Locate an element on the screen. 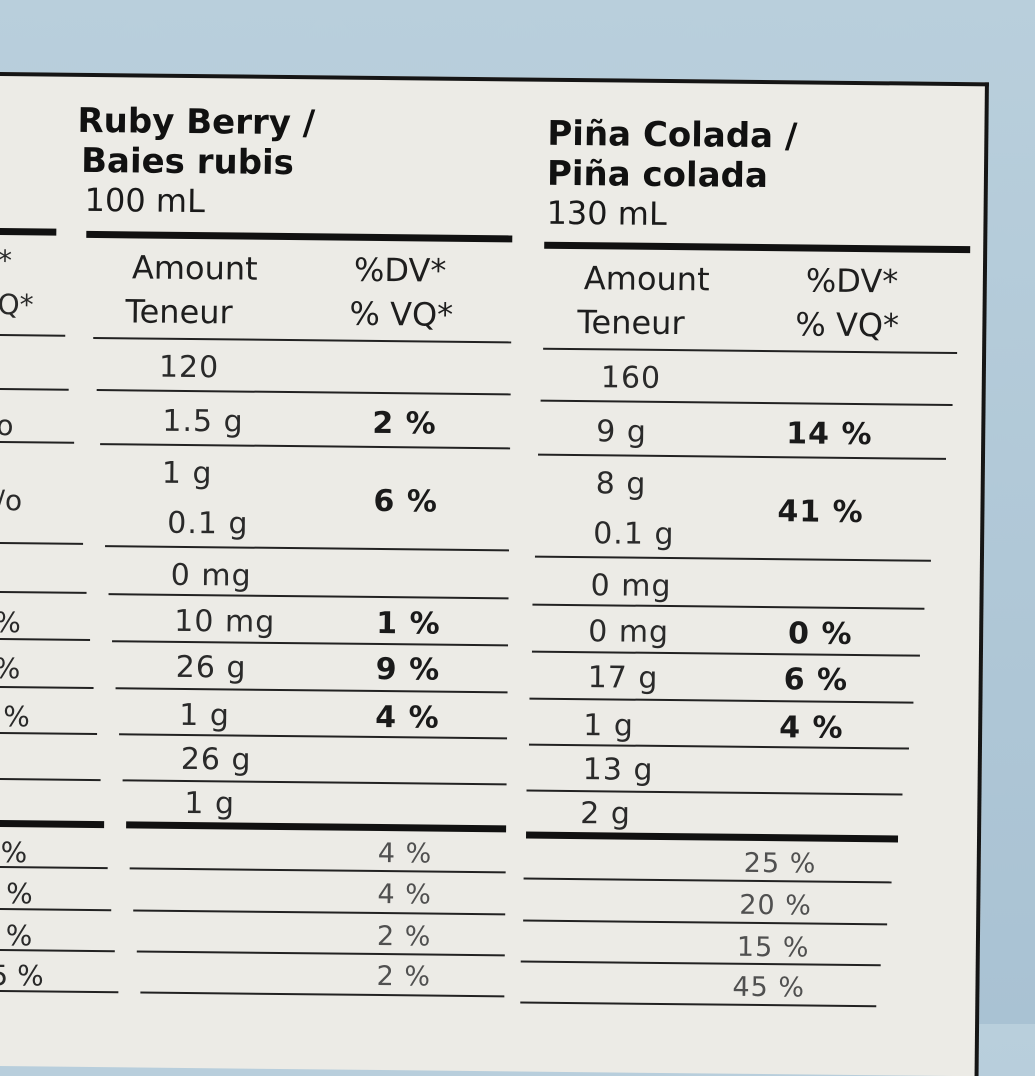  product-title: Ruby Berry / is located at coordinates (196, 122).